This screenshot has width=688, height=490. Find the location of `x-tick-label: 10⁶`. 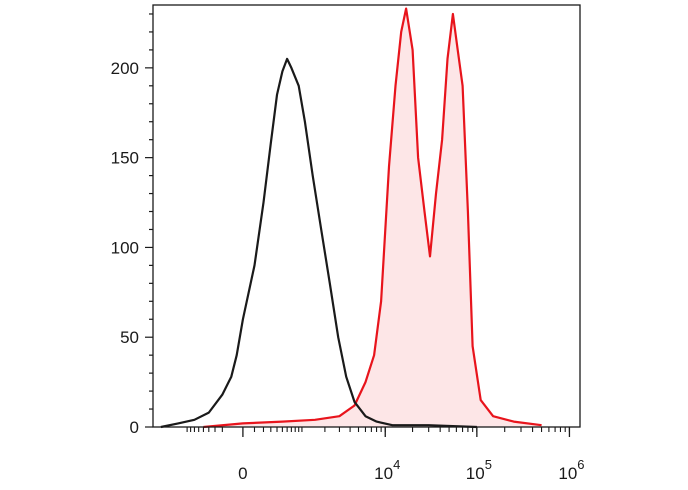

x-tick-label: 10⁶ is located at coordinates (571, 470).